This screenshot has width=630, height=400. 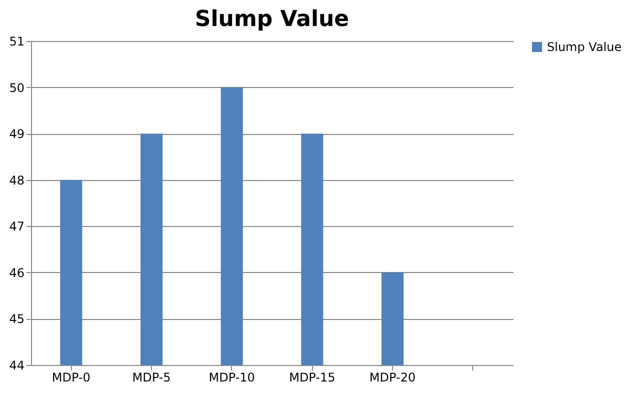 What do you see at coordinates (231, 377) in the screenshot?
I see `x-tick-label: MDP-10` at bounding box center [231, 377].